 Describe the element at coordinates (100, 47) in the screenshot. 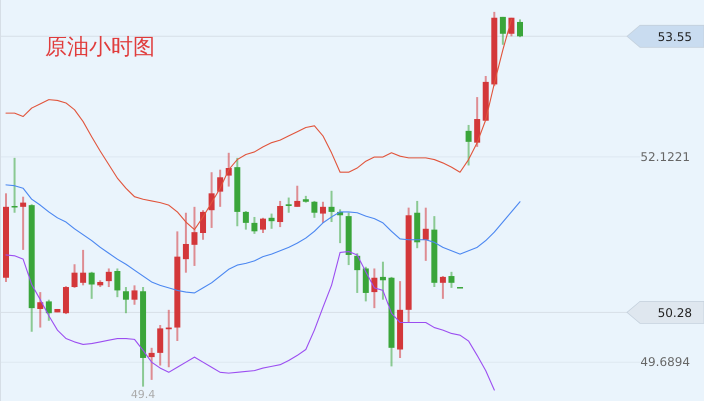

I see `text: 原油小时图` at that location.